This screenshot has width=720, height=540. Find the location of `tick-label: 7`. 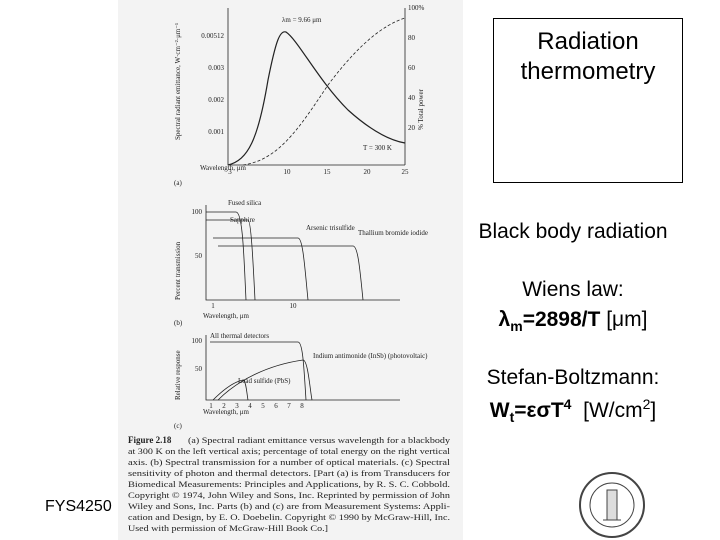

tick-label: 7 is located at coordinates (289, 406).